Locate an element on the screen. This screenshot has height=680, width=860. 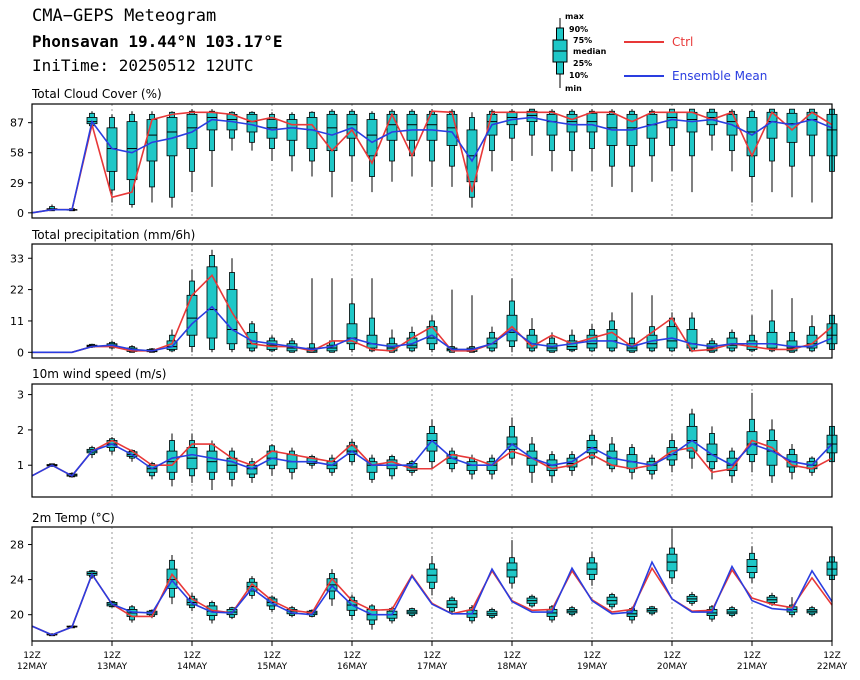
legend-mean-label: Ensemble Mean is located at coordinates (719, 76).